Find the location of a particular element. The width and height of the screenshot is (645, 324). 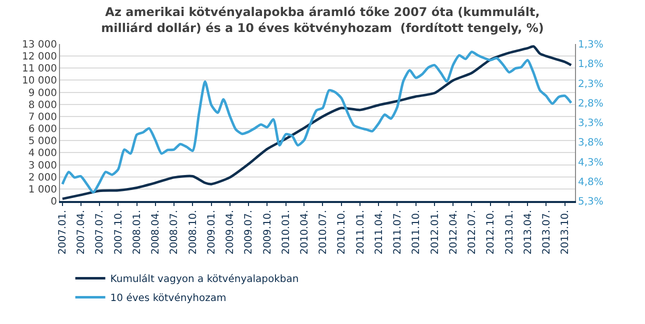

x-tick-label: 2011.07. is located at coordinates (398, 232).